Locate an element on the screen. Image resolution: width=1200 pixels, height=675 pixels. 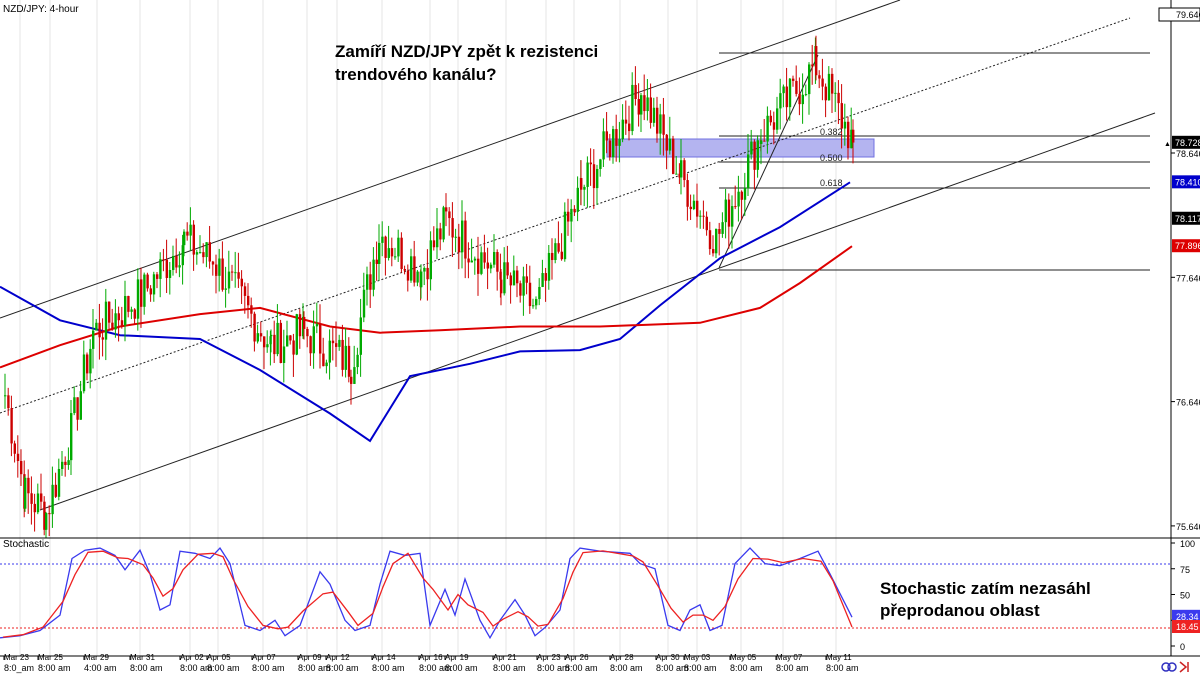
time-date-label: May 11 is located at coordinates (839, 657).